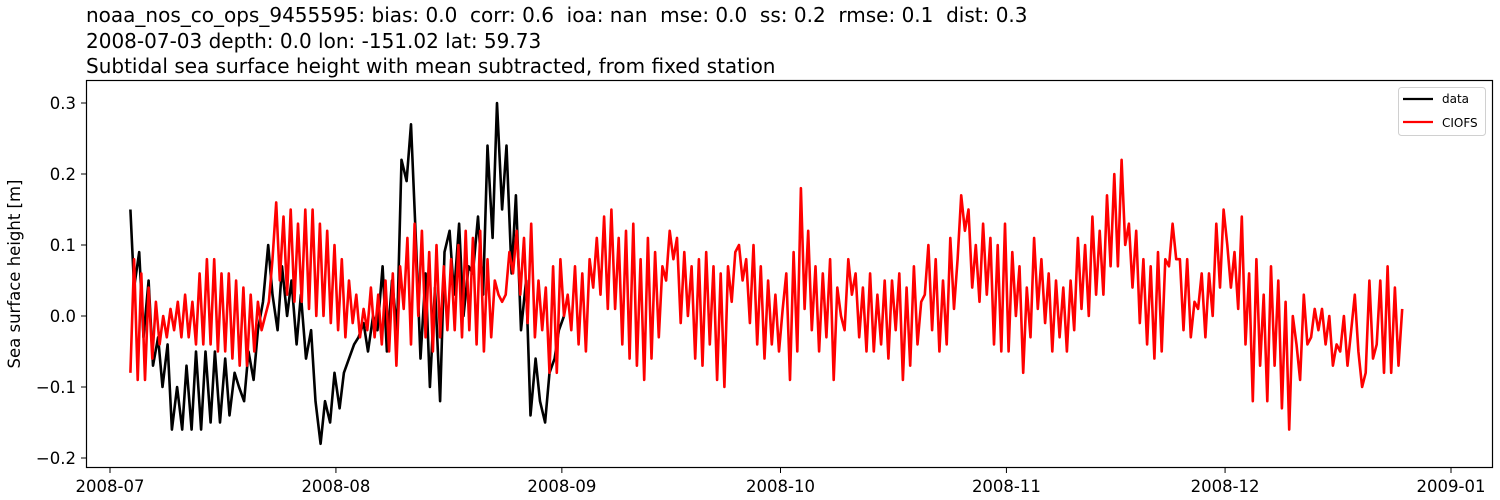 The width and height of the screenshot is (1500, 500). Describe the element at coordinates (780, 486) in the screenshot. I see `x-tick-label: 2008-10` at that location.